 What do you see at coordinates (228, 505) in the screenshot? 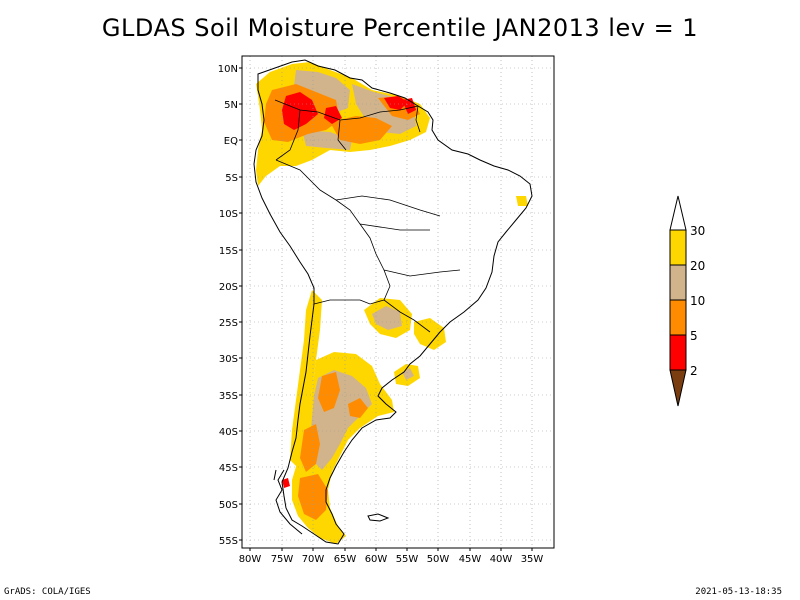
I see `lat-label: 50S` at bounding box center [228, 505].